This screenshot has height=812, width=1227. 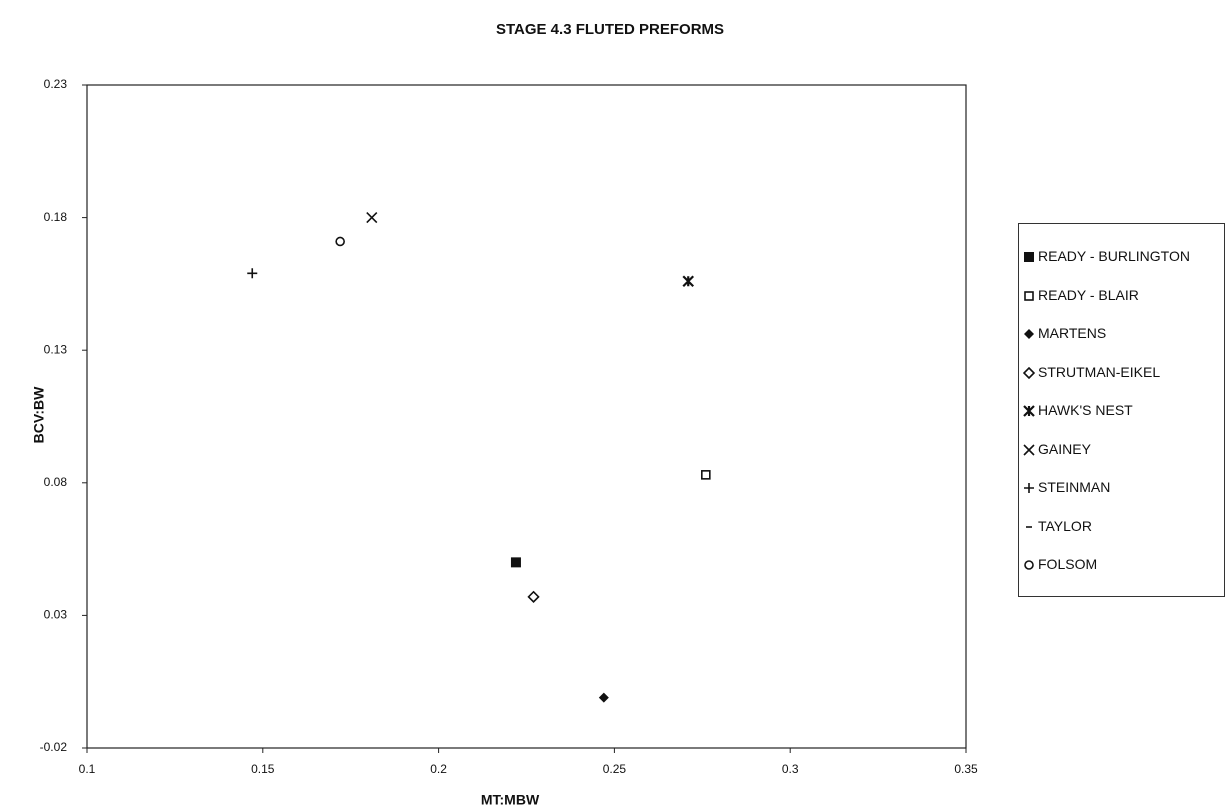 I want to click on x-tick-label: 0.2, so click(x=438, y=769).